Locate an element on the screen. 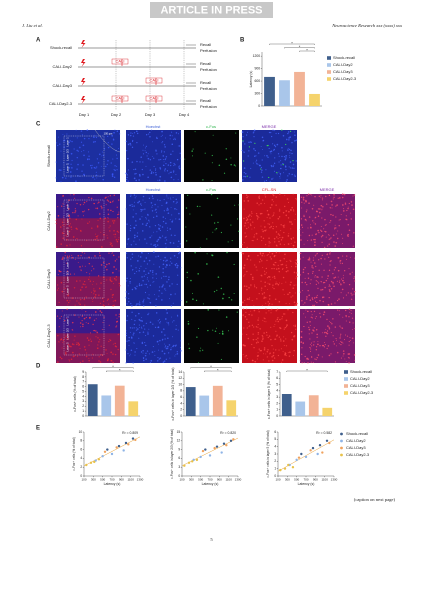  x-tick-label: 900 is located at coordinates (219, 479).